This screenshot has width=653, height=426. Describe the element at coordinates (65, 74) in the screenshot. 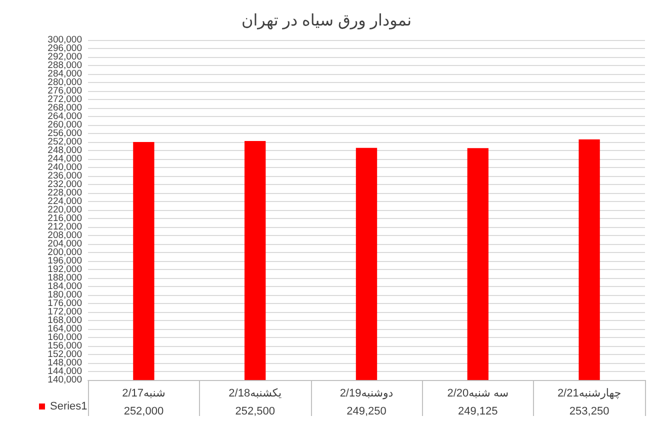

I see `y-tick-label: 284,000` at that location.